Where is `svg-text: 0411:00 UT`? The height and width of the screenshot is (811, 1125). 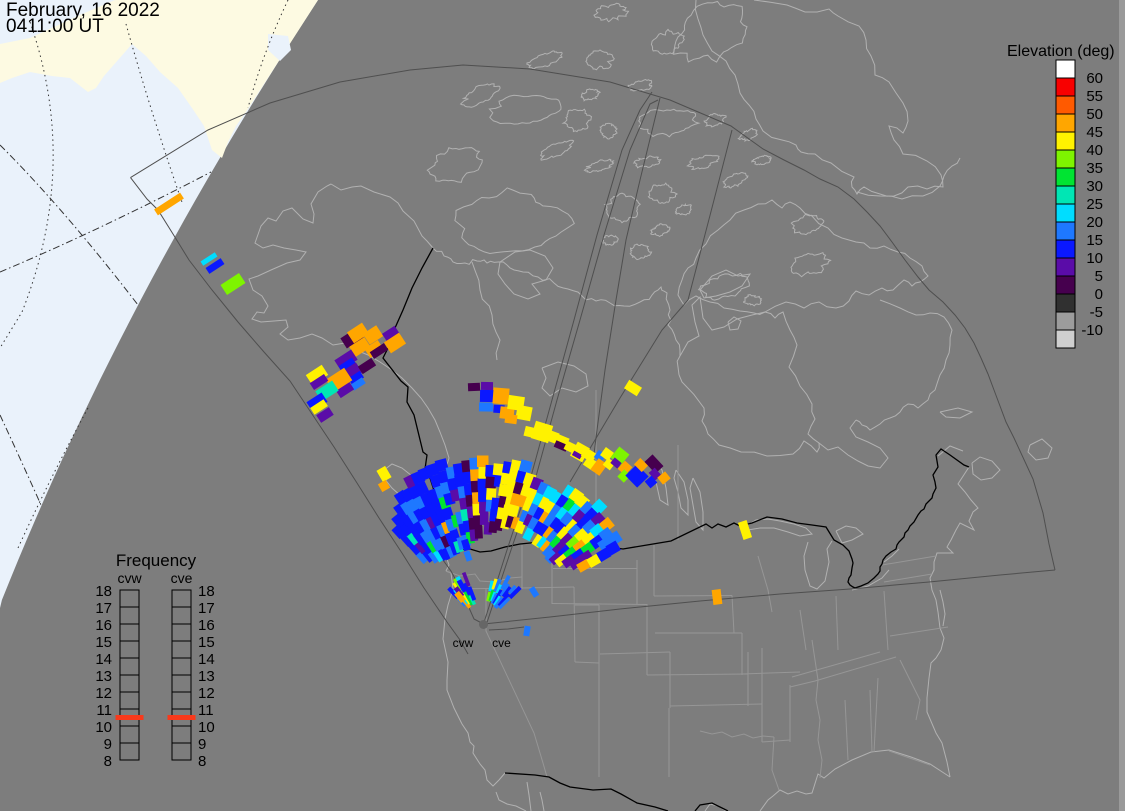
svg-text: 0411:00 UT is located at coordinates (55, 26).